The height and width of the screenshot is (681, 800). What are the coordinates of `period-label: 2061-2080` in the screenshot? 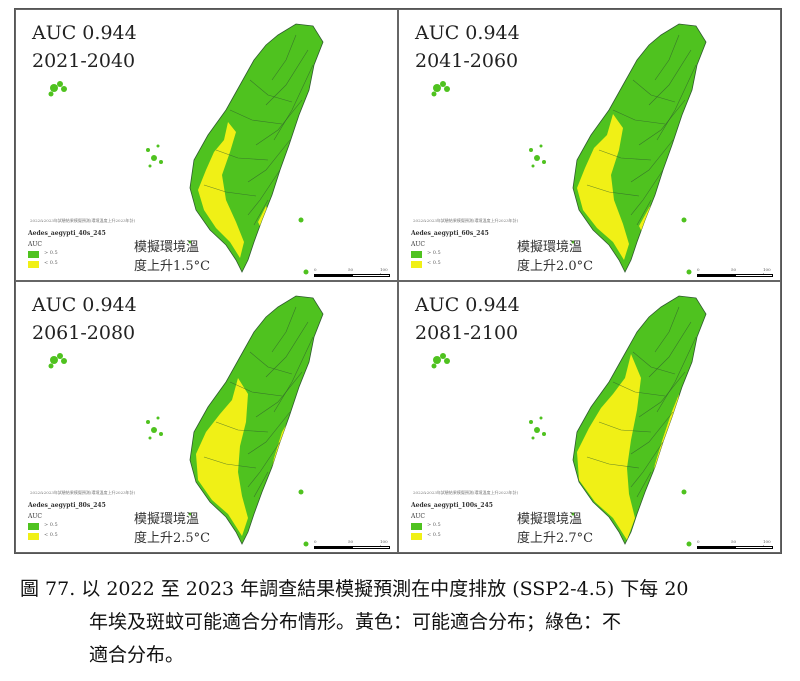 It's located at (84, 333).